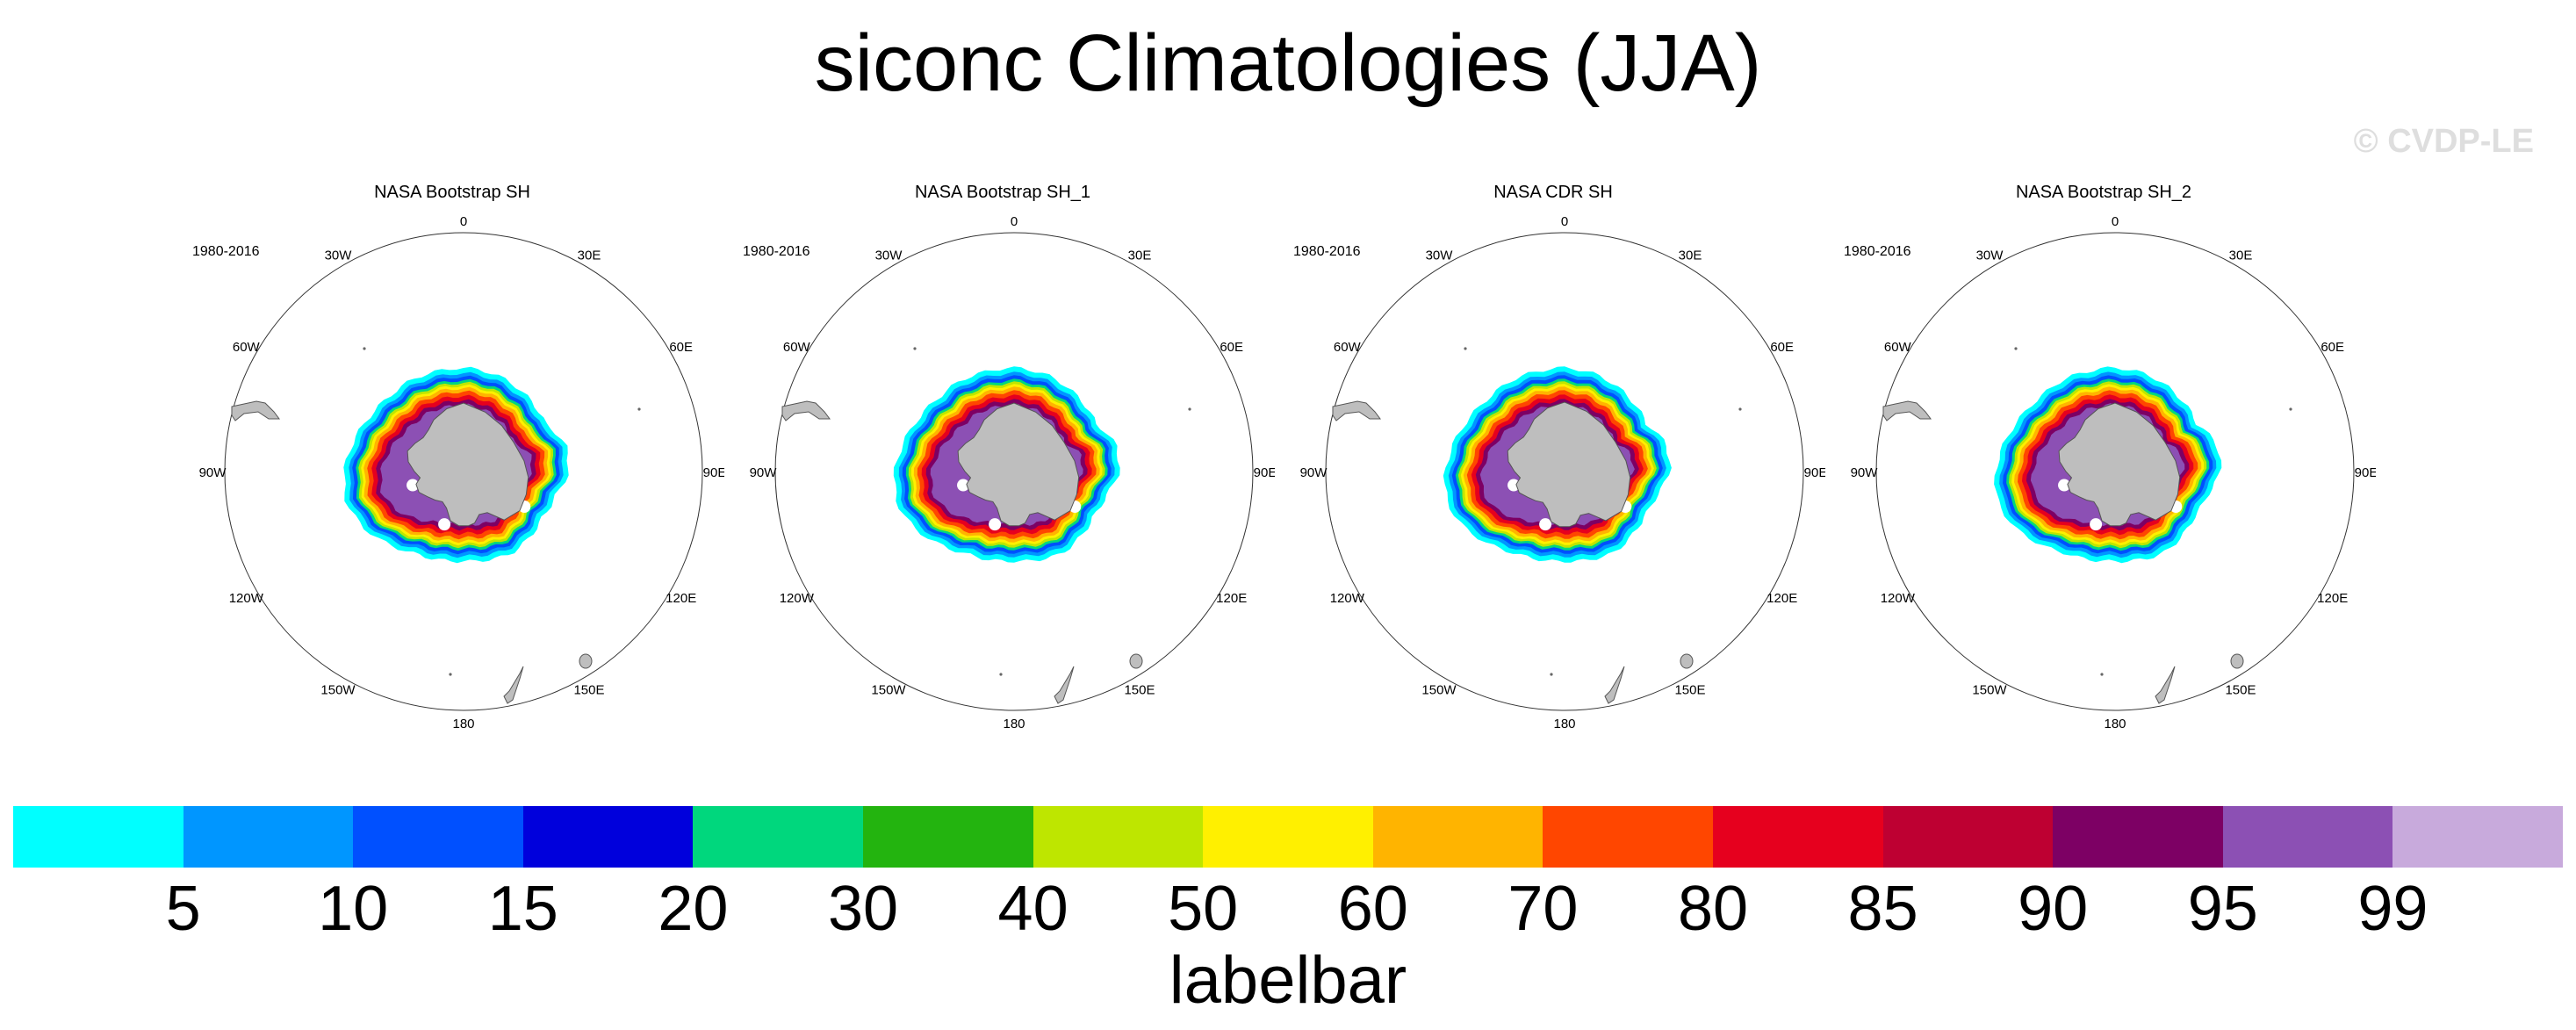 The image size is (2576, 1030). What do you see at coordinates (776, 251) in the screenshot?
I see `period-label-2: 1980-2016` at bounding box center [776, 251].